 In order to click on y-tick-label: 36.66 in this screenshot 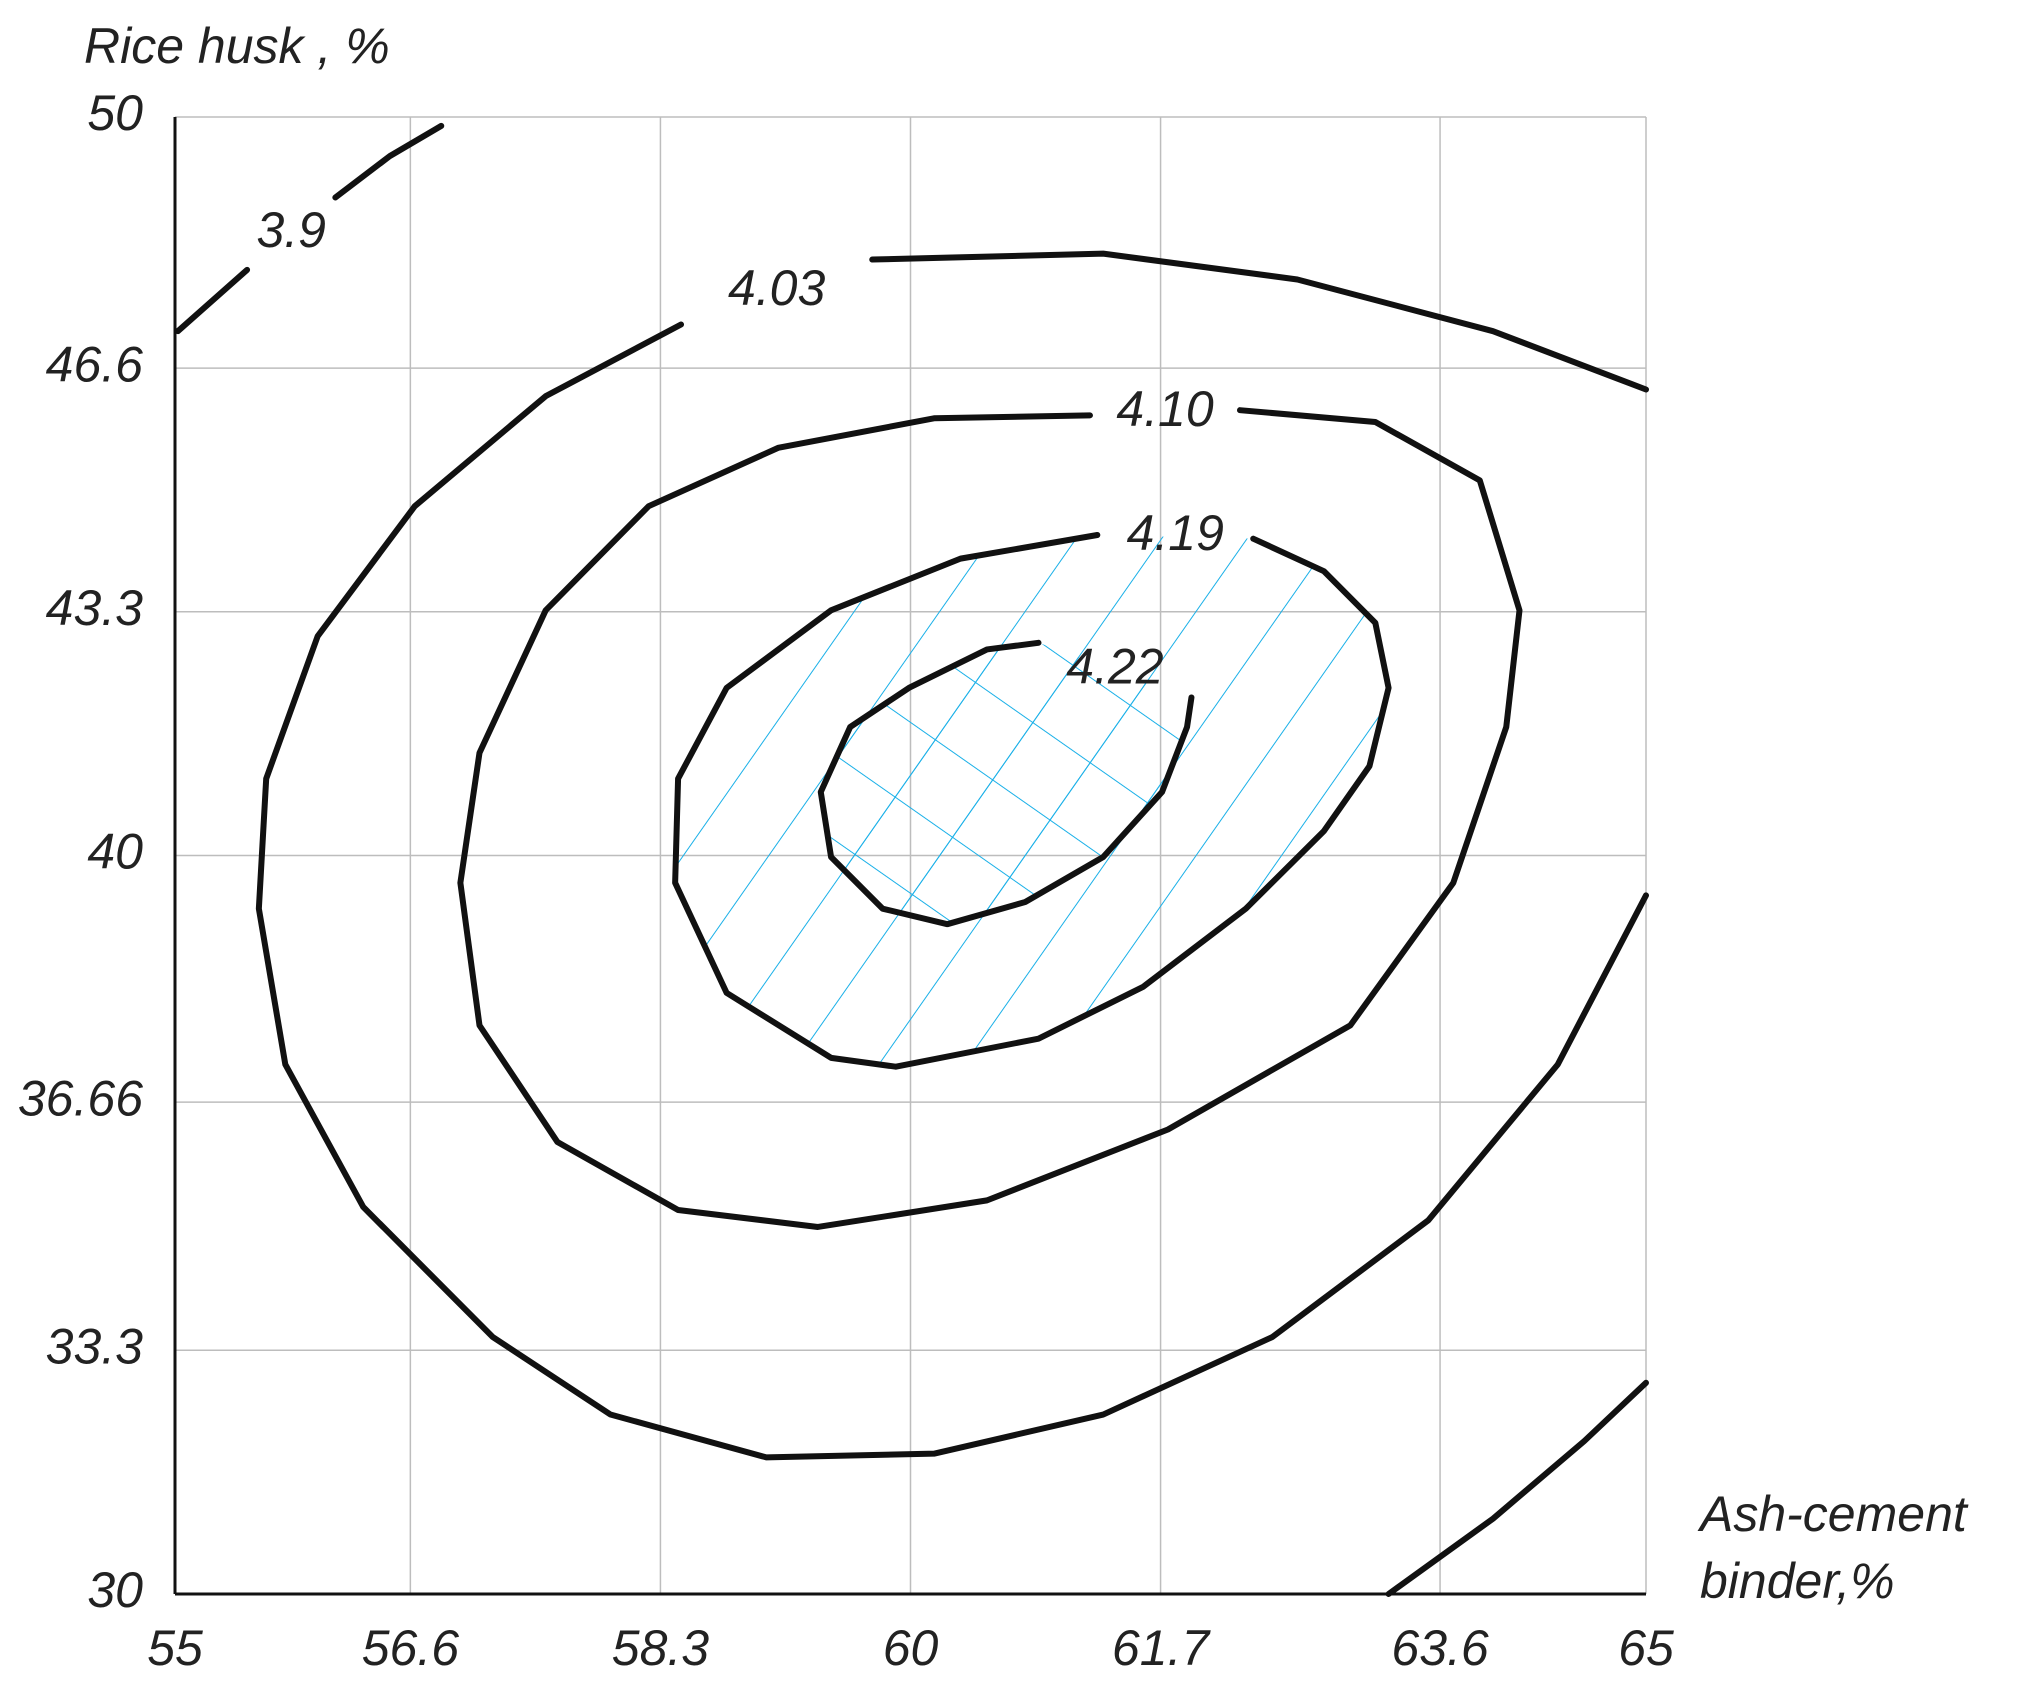, I will do `click(80, 1098)`.